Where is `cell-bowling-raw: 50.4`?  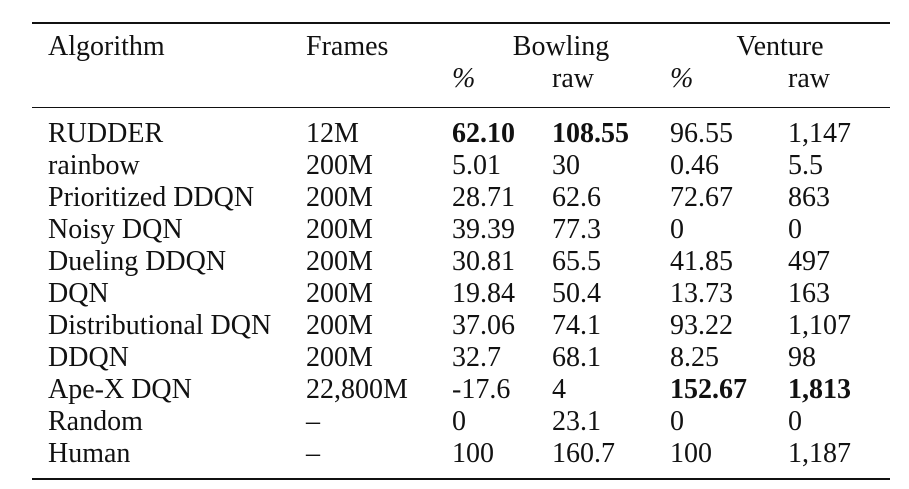 cell-bowling-raw: 50.4 is located at coordinates (576, 293).